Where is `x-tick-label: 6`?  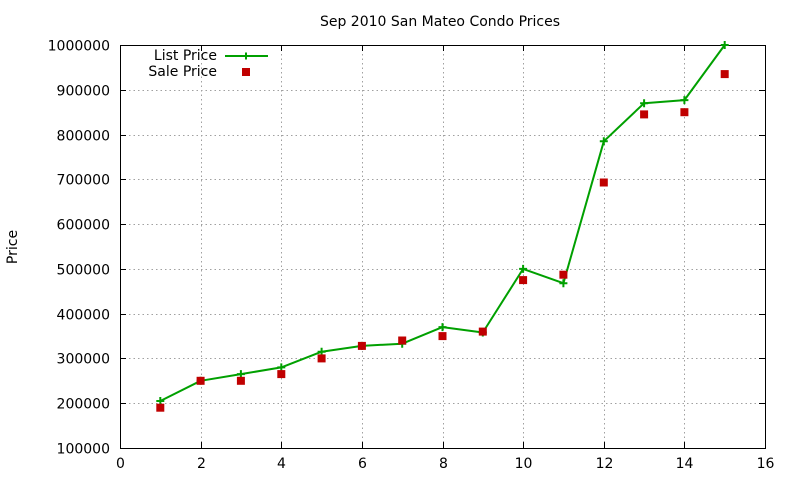
x-tick-label: 6 is located at coordinates (362, 464).